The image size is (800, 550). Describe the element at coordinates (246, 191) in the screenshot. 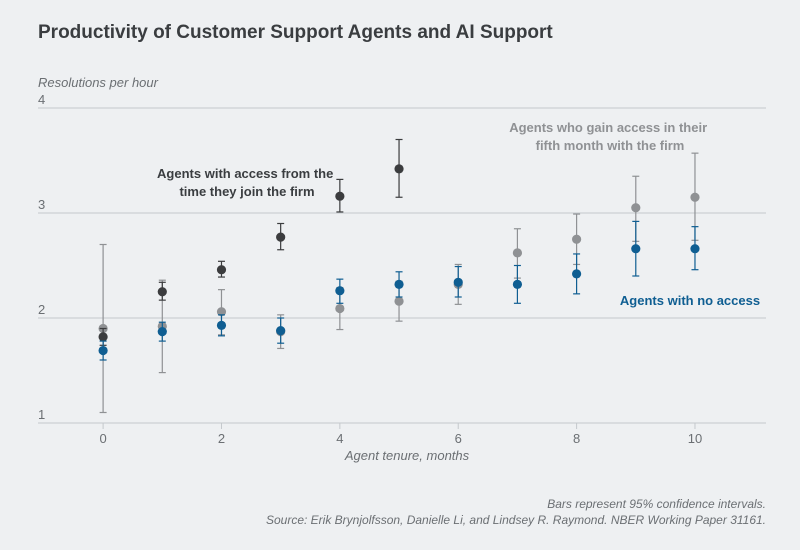

I see `annotation-early-access-line-2: time they join the firm` at that location.